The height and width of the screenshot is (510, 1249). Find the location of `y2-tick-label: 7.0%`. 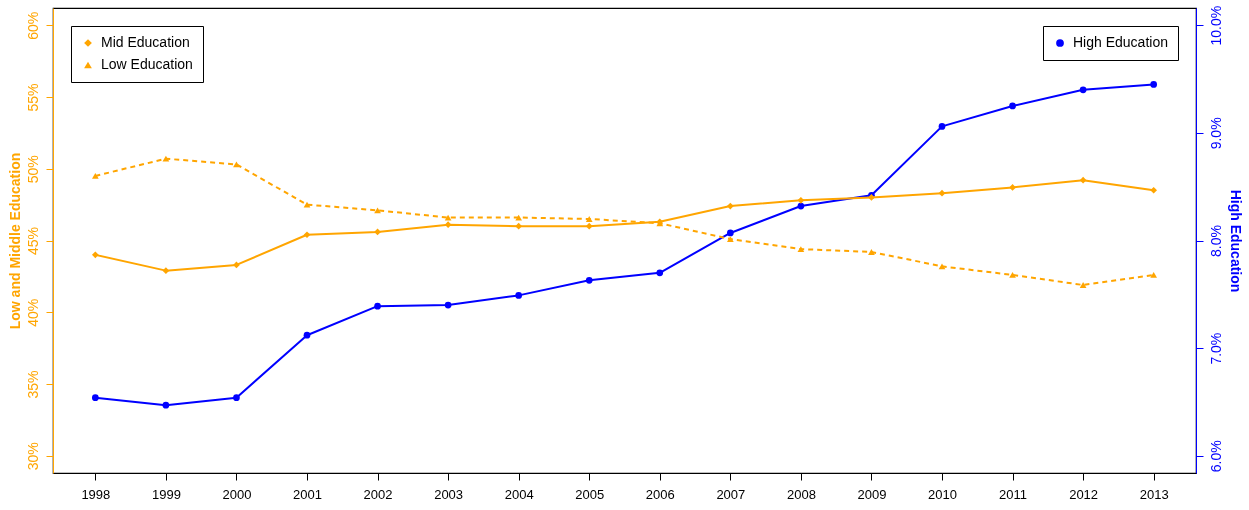

y2-tick-label: 7.0% is located at coordinates (1215, 348).